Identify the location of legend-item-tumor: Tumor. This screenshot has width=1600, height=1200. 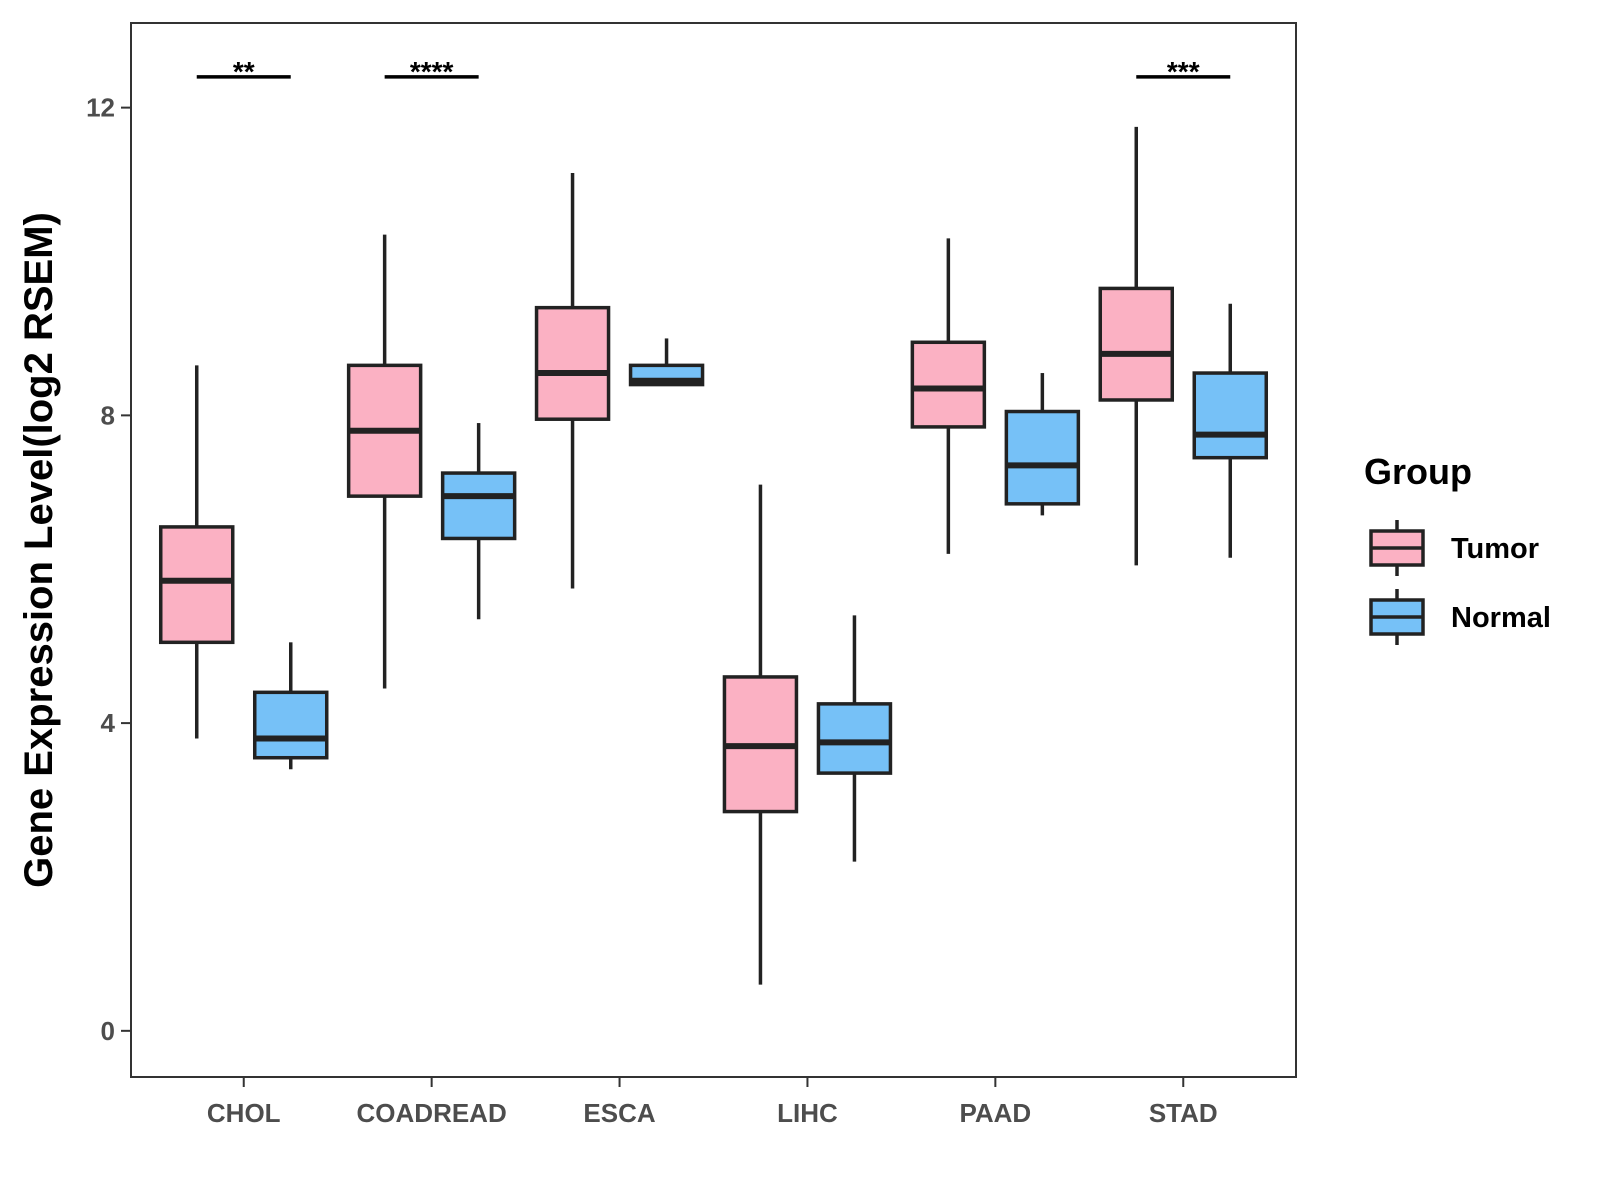
(1454, 548).